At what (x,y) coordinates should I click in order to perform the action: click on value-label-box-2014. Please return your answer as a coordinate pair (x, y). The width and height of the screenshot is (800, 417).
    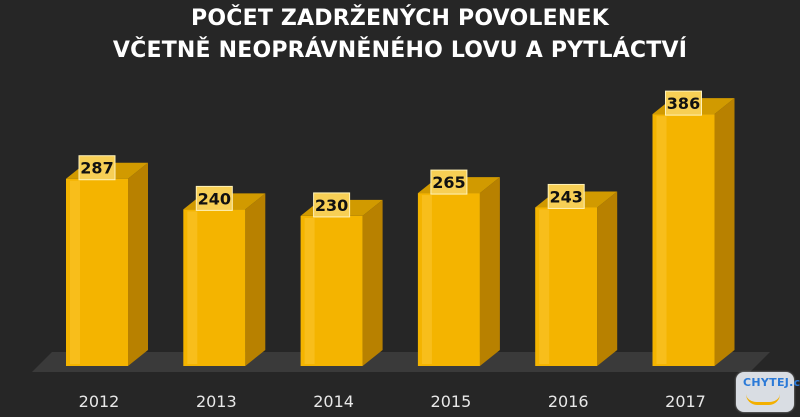
    Looking at the image, I should click on (332, 205).